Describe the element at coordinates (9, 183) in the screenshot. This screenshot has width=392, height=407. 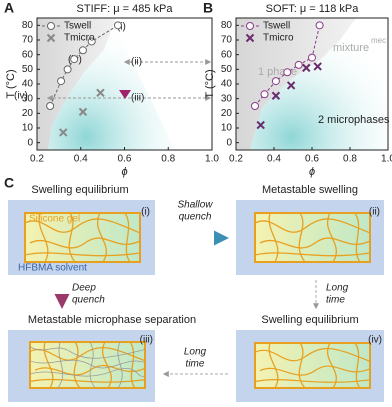
I see `panel-label: C` at that location.